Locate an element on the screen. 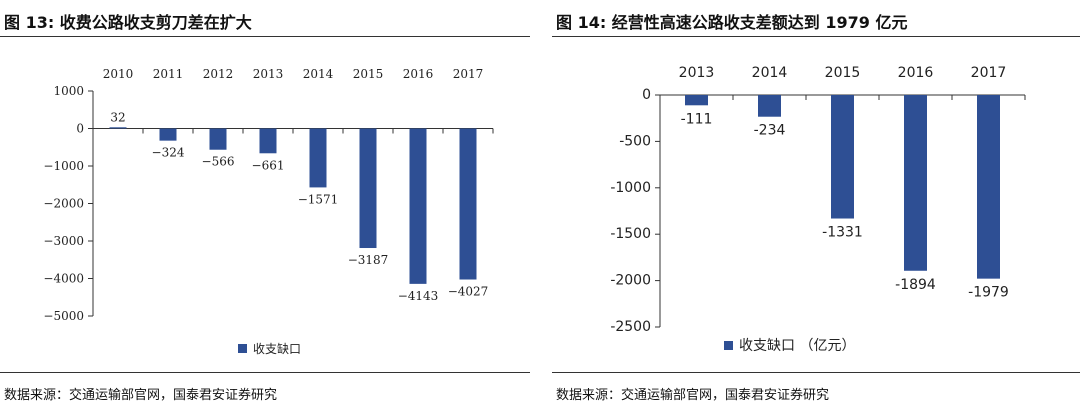  y-tick-label: -2500 is located at coordinates (630, 327).